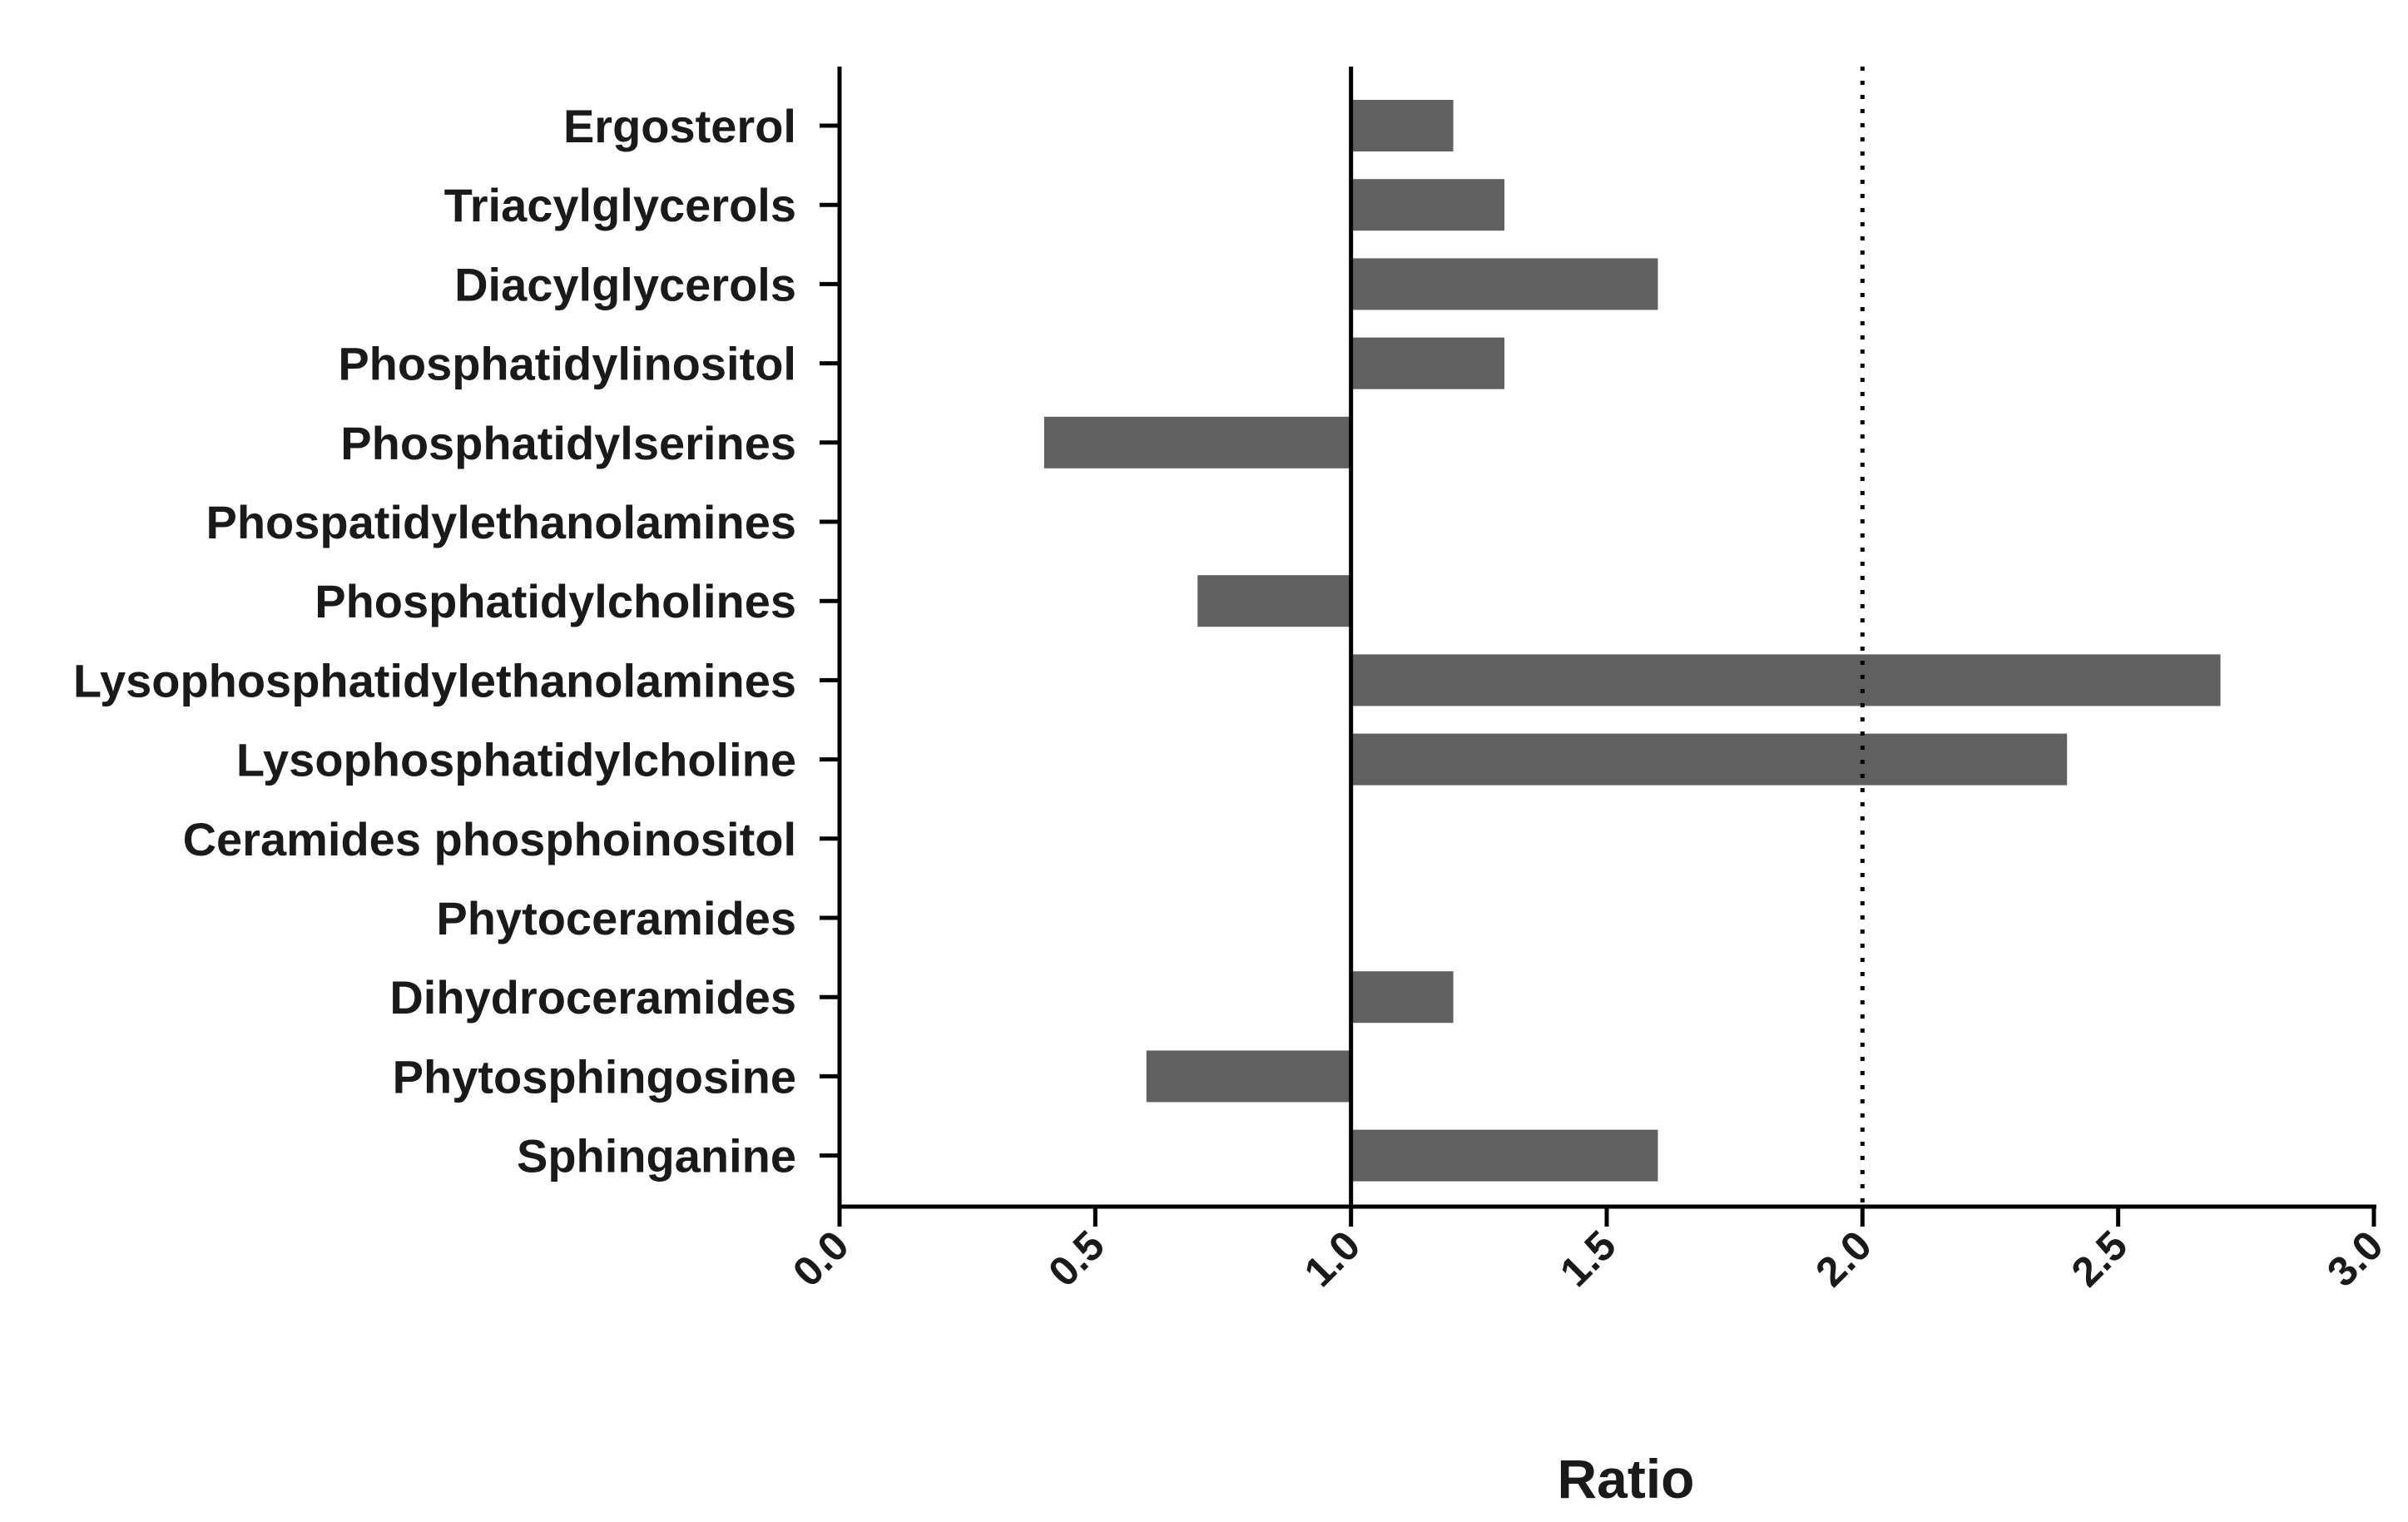 The height and width of the screenshot is (1522, 2408). I want to click on bar-lysophosphatidylcholine, so click(1709, 759).